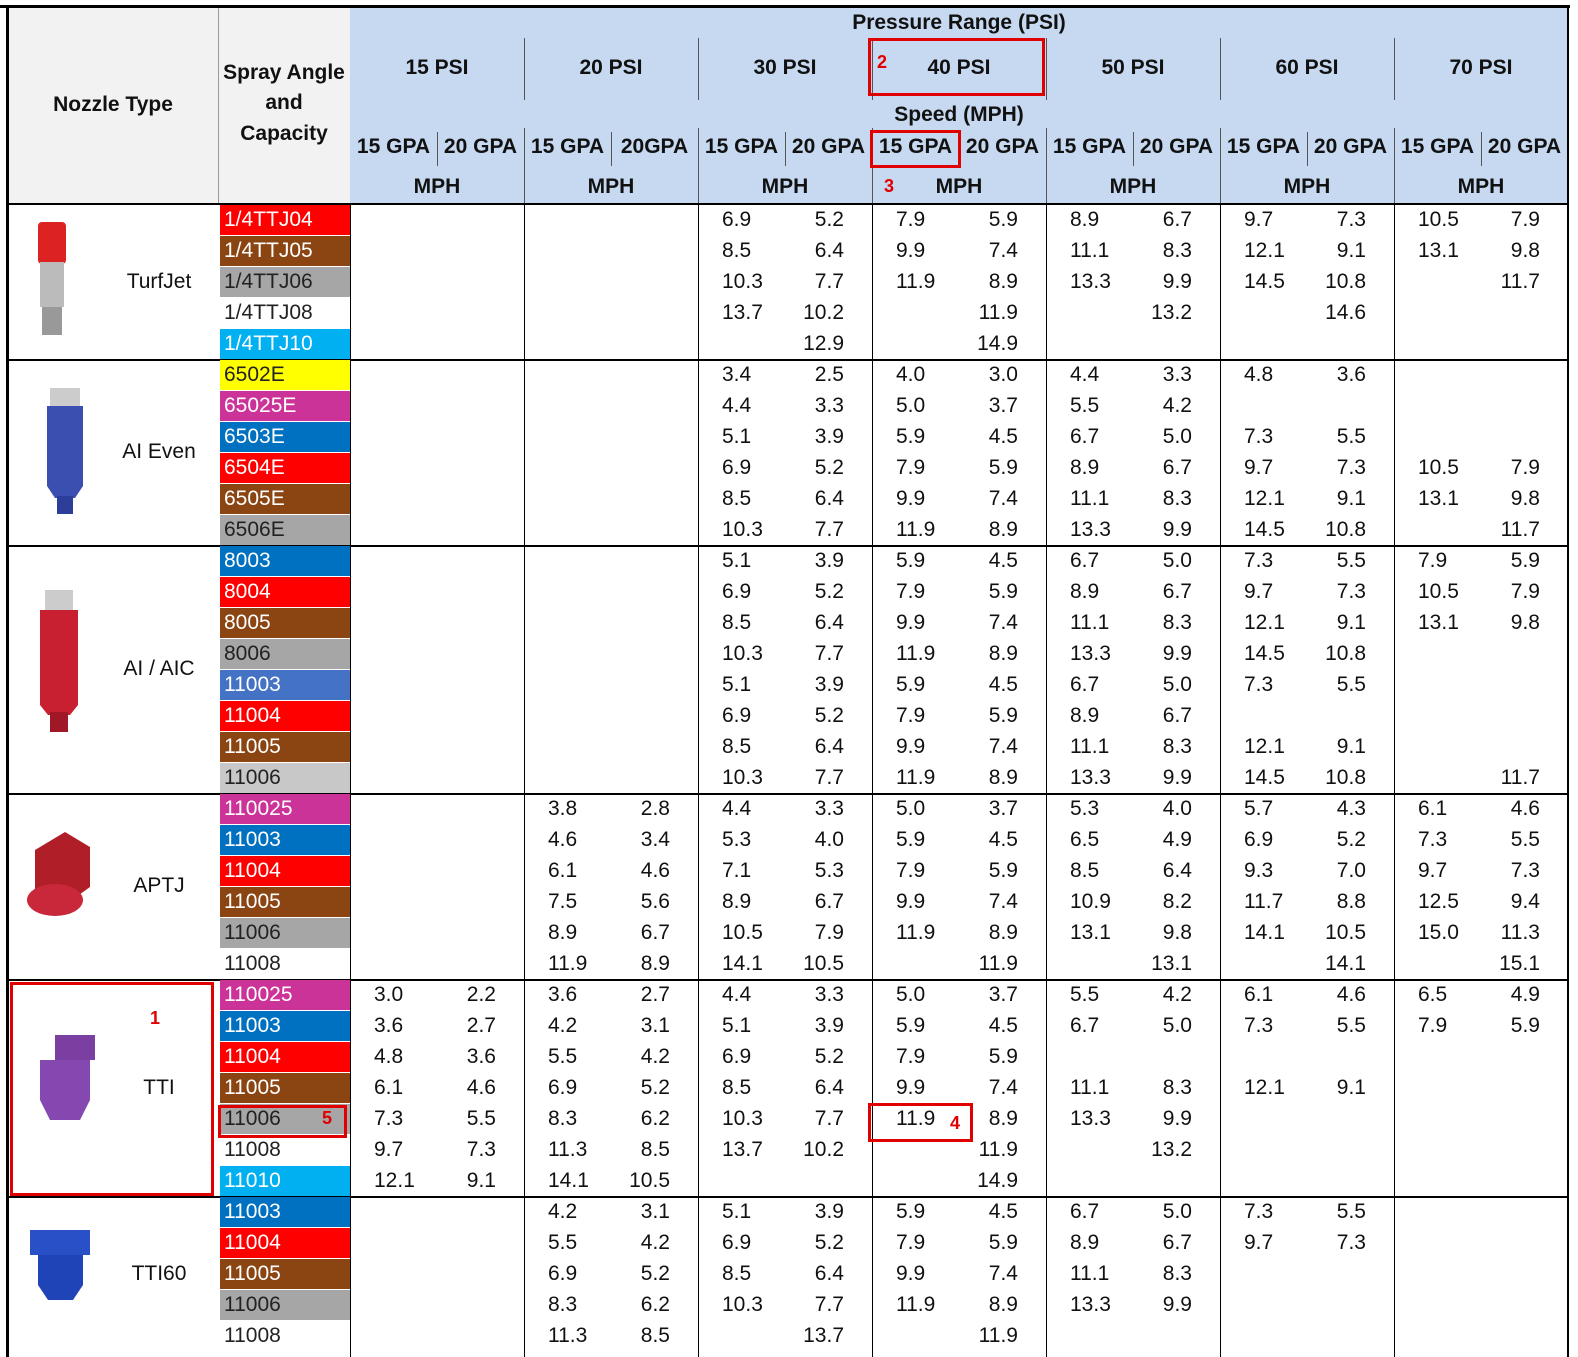  I want to click on speed-value: 3.9, so click(829, 436).